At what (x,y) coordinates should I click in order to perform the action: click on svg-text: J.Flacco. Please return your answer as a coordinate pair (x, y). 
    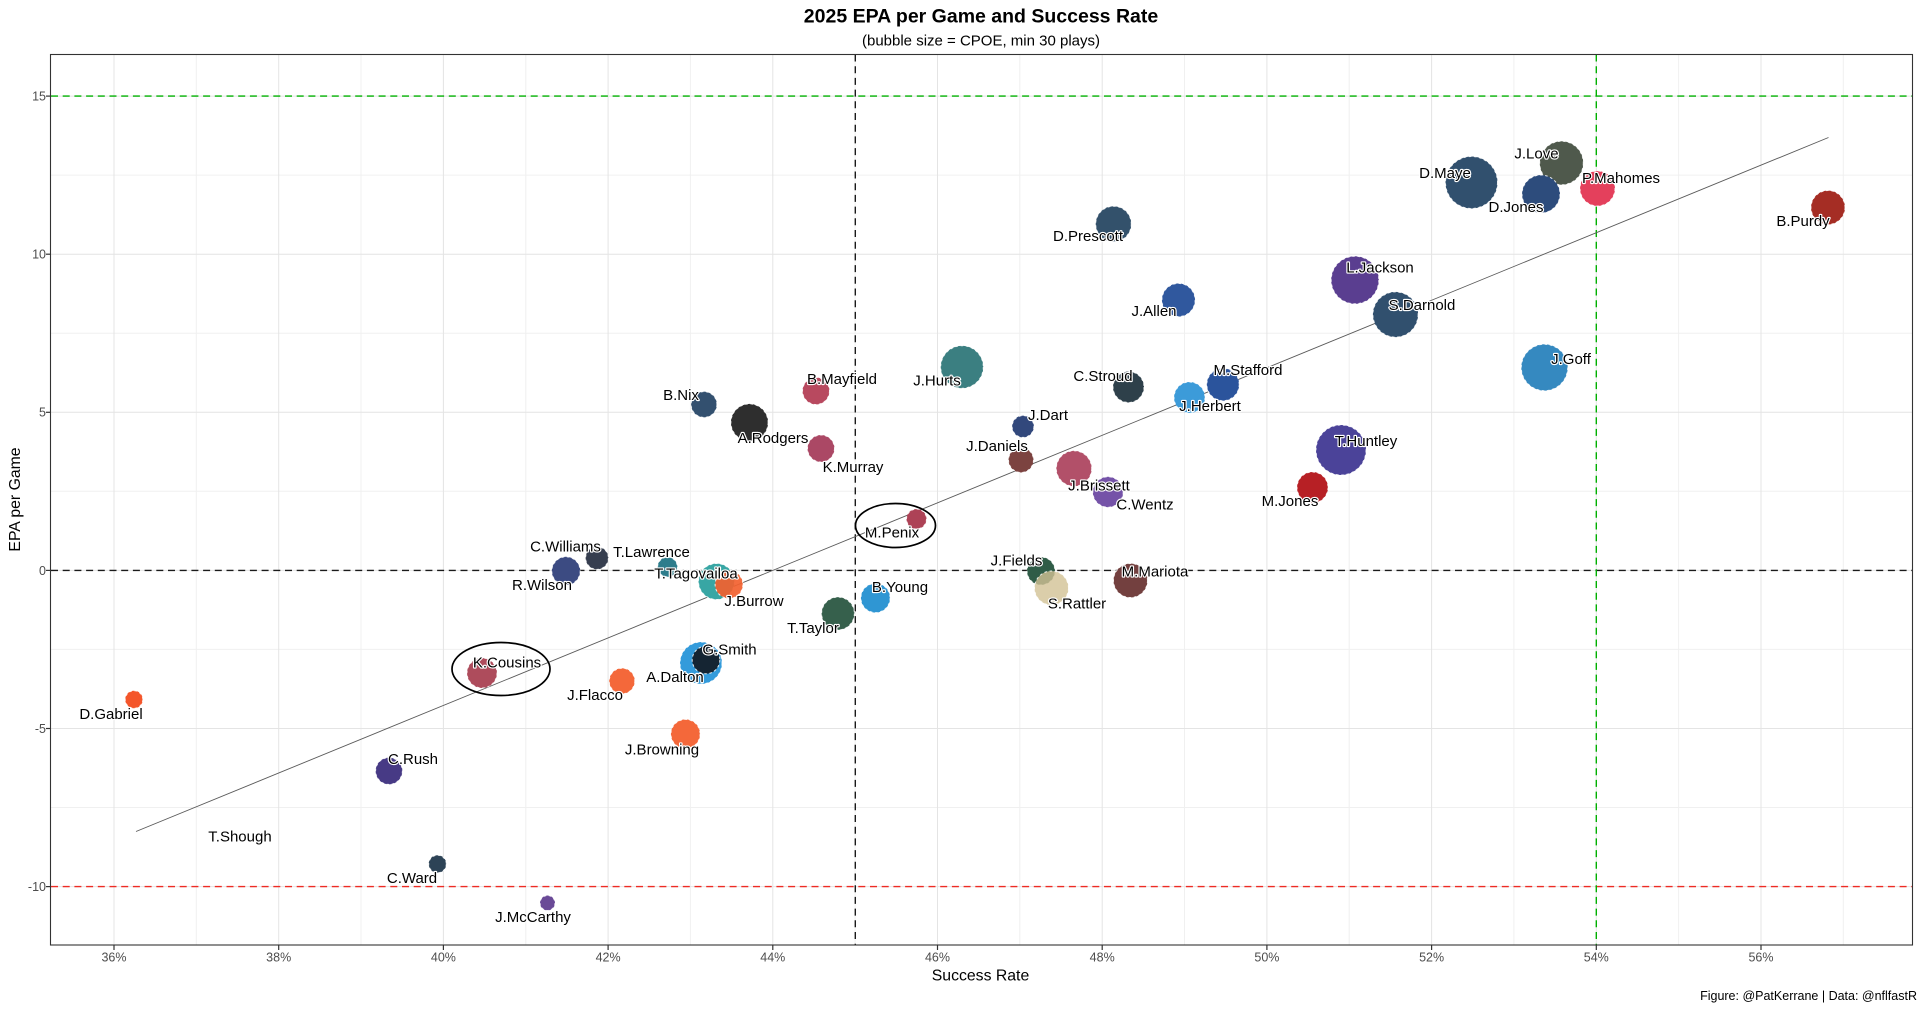
    Looking at the image, I should click on (595, 695).